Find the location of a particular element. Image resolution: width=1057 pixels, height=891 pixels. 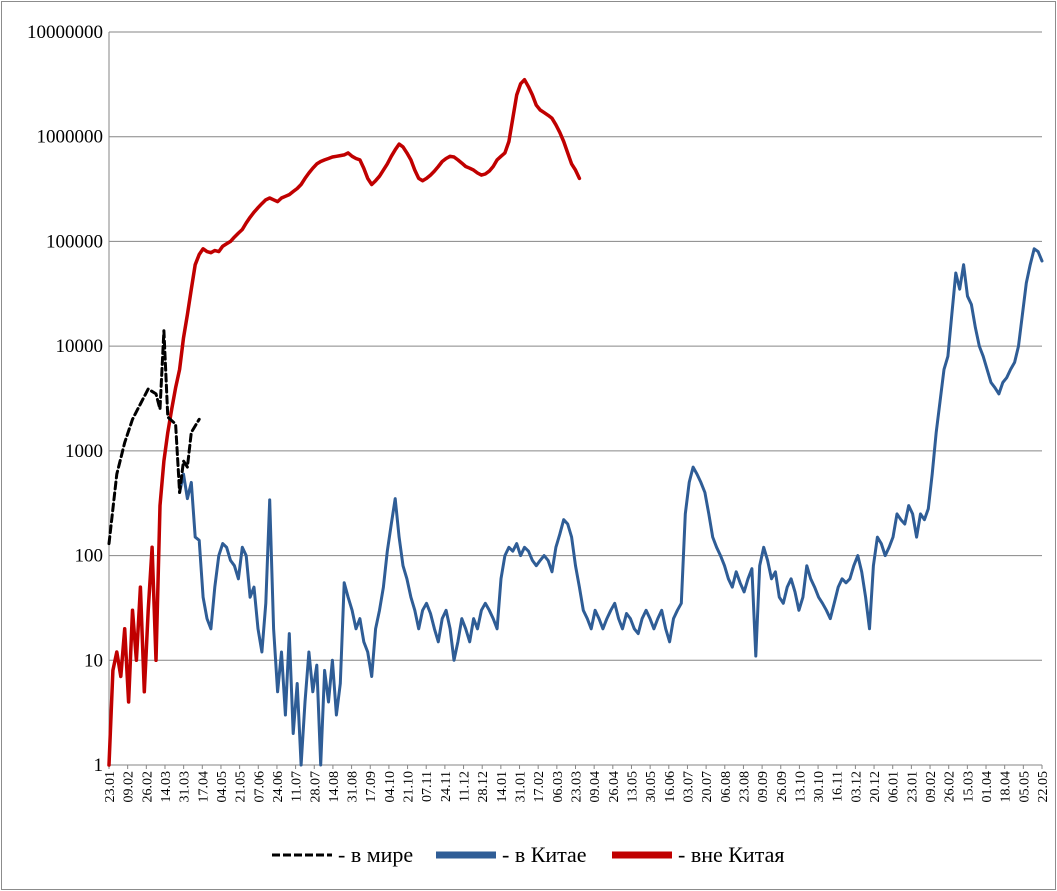

y-tick-label: 1000 is located at coordinates (84, 451).